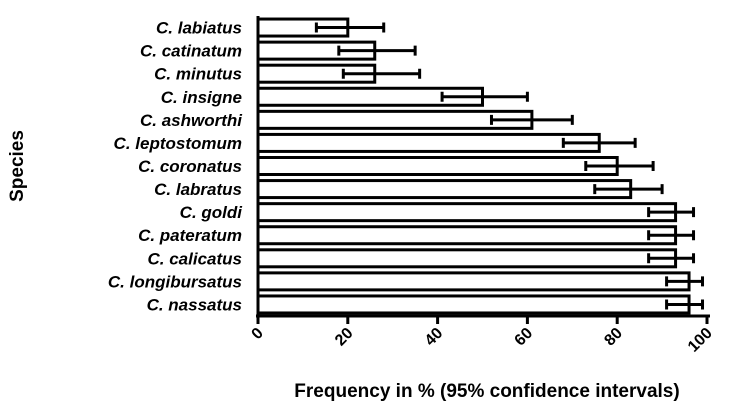 The image size is (744, 414). I want to click on category-label-c-calicatus: C. calicatus, so click(195, 258).